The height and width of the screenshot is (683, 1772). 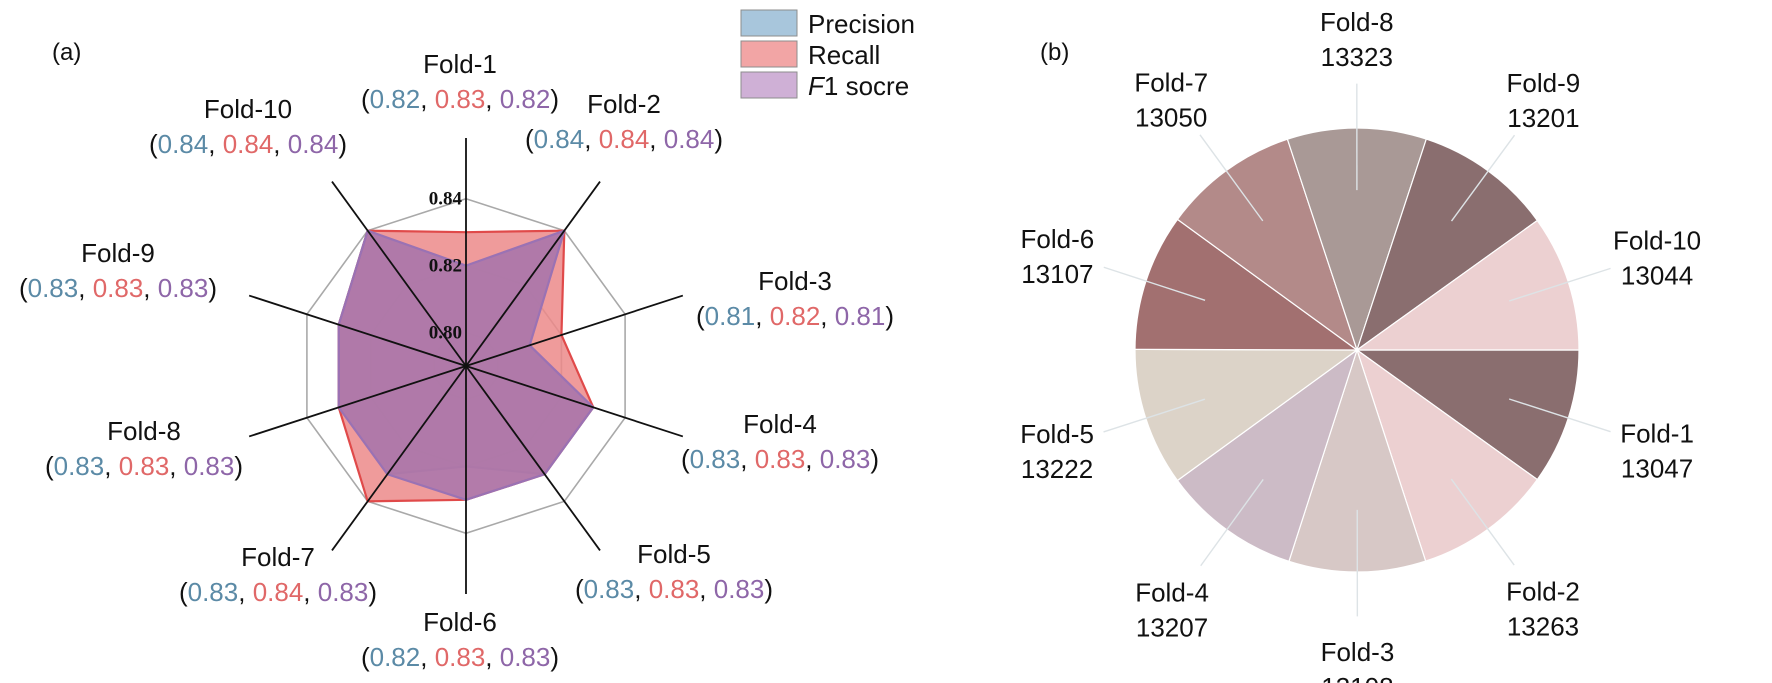 What do you see at coordinates (1057, 274) in the screenshot?
I see `pie-value-label: 13107` at bounding box center [1057, 274].